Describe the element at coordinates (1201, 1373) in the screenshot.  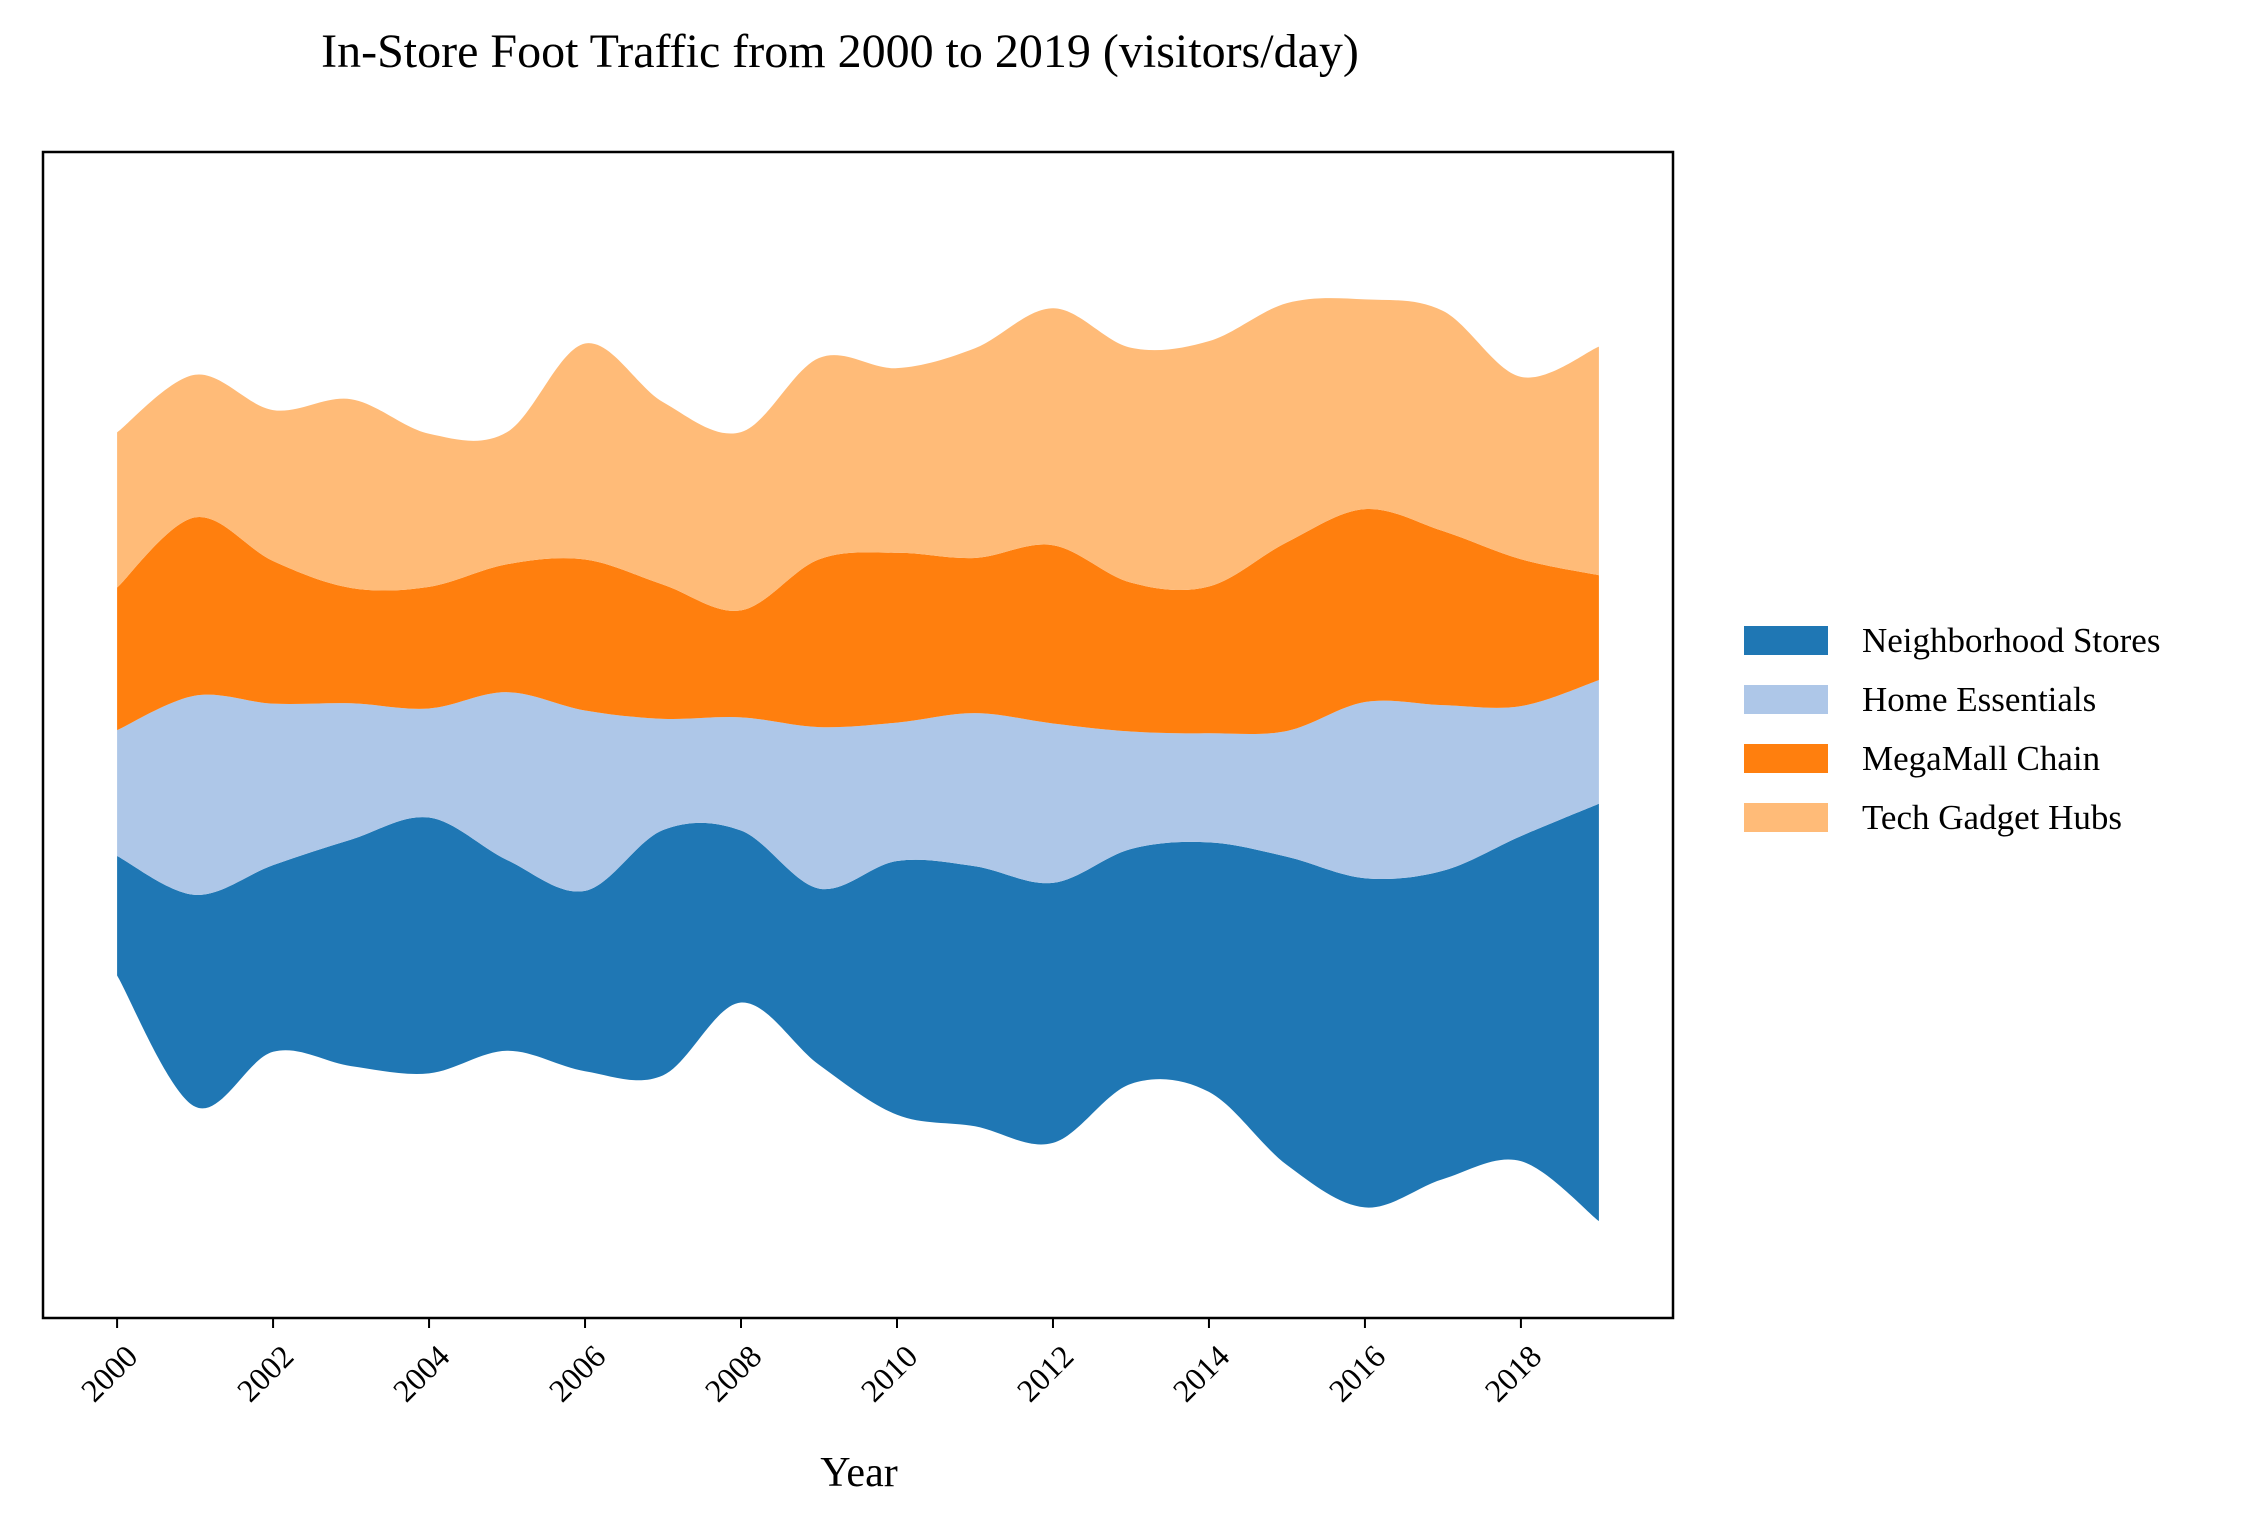
I see `x-tick-label: 2014` at that location.